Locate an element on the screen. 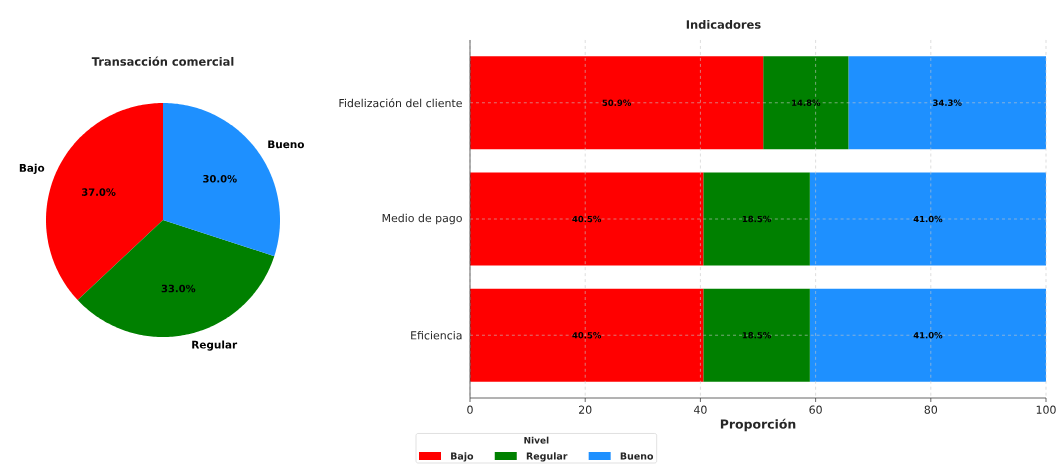 The width and height of the screenshot is (1059, 466). legend-label: Bueno is located at coordinates (637, 456).